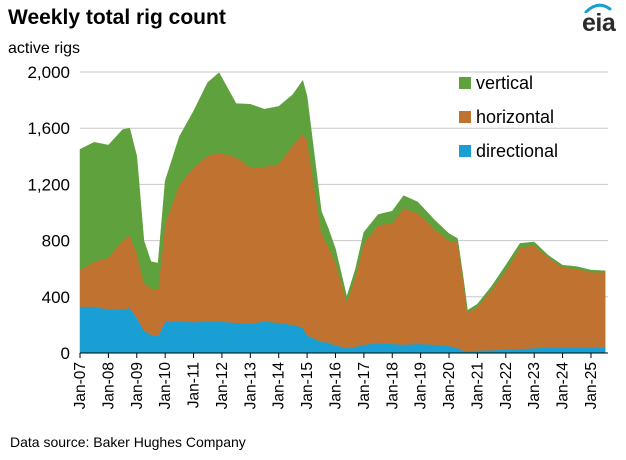  What do you see at coordinates (222, 385) in the screenshot?
I see `x-tick-label: Jan-12` at bounding box center [222, 385].